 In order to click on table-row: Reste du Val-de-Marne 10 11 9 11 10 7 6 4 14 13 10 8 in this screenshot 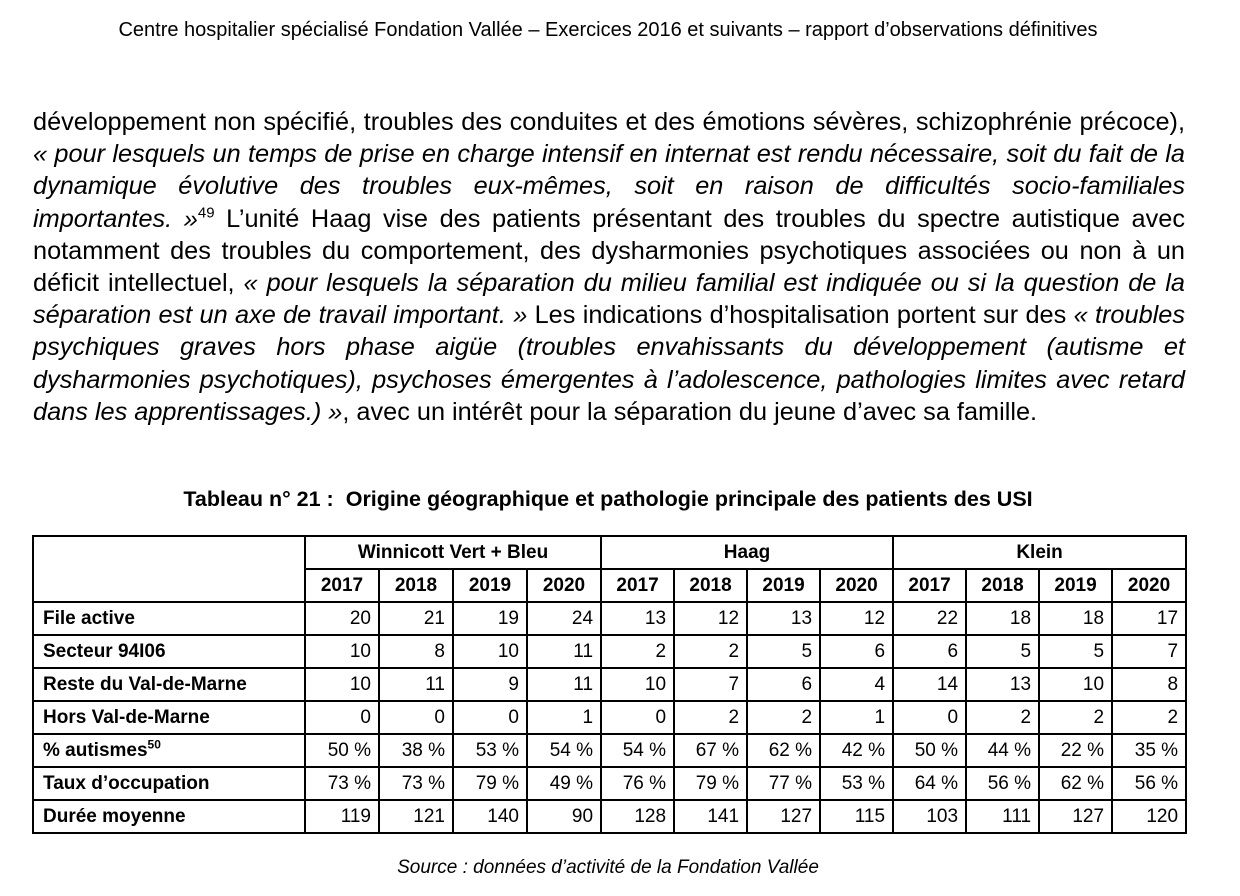, I will do `click(610, 684)`.